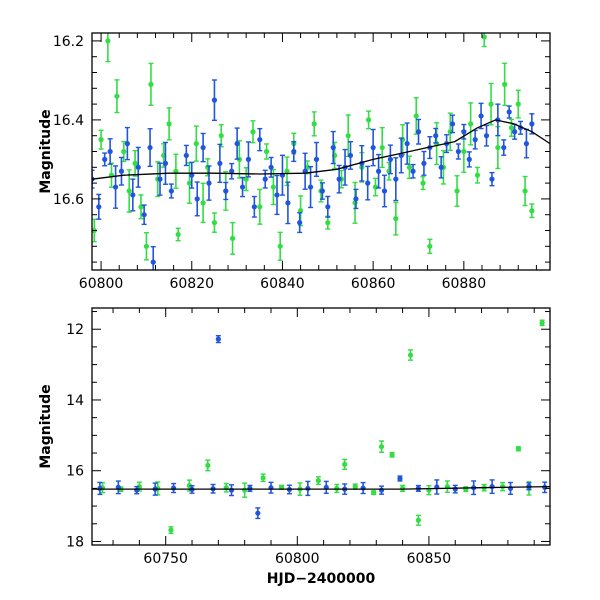  What do you see at coordinates (165, 559) in the screenshot?
I see `x-tick-label: 60750` at bounding box center [165, 559].